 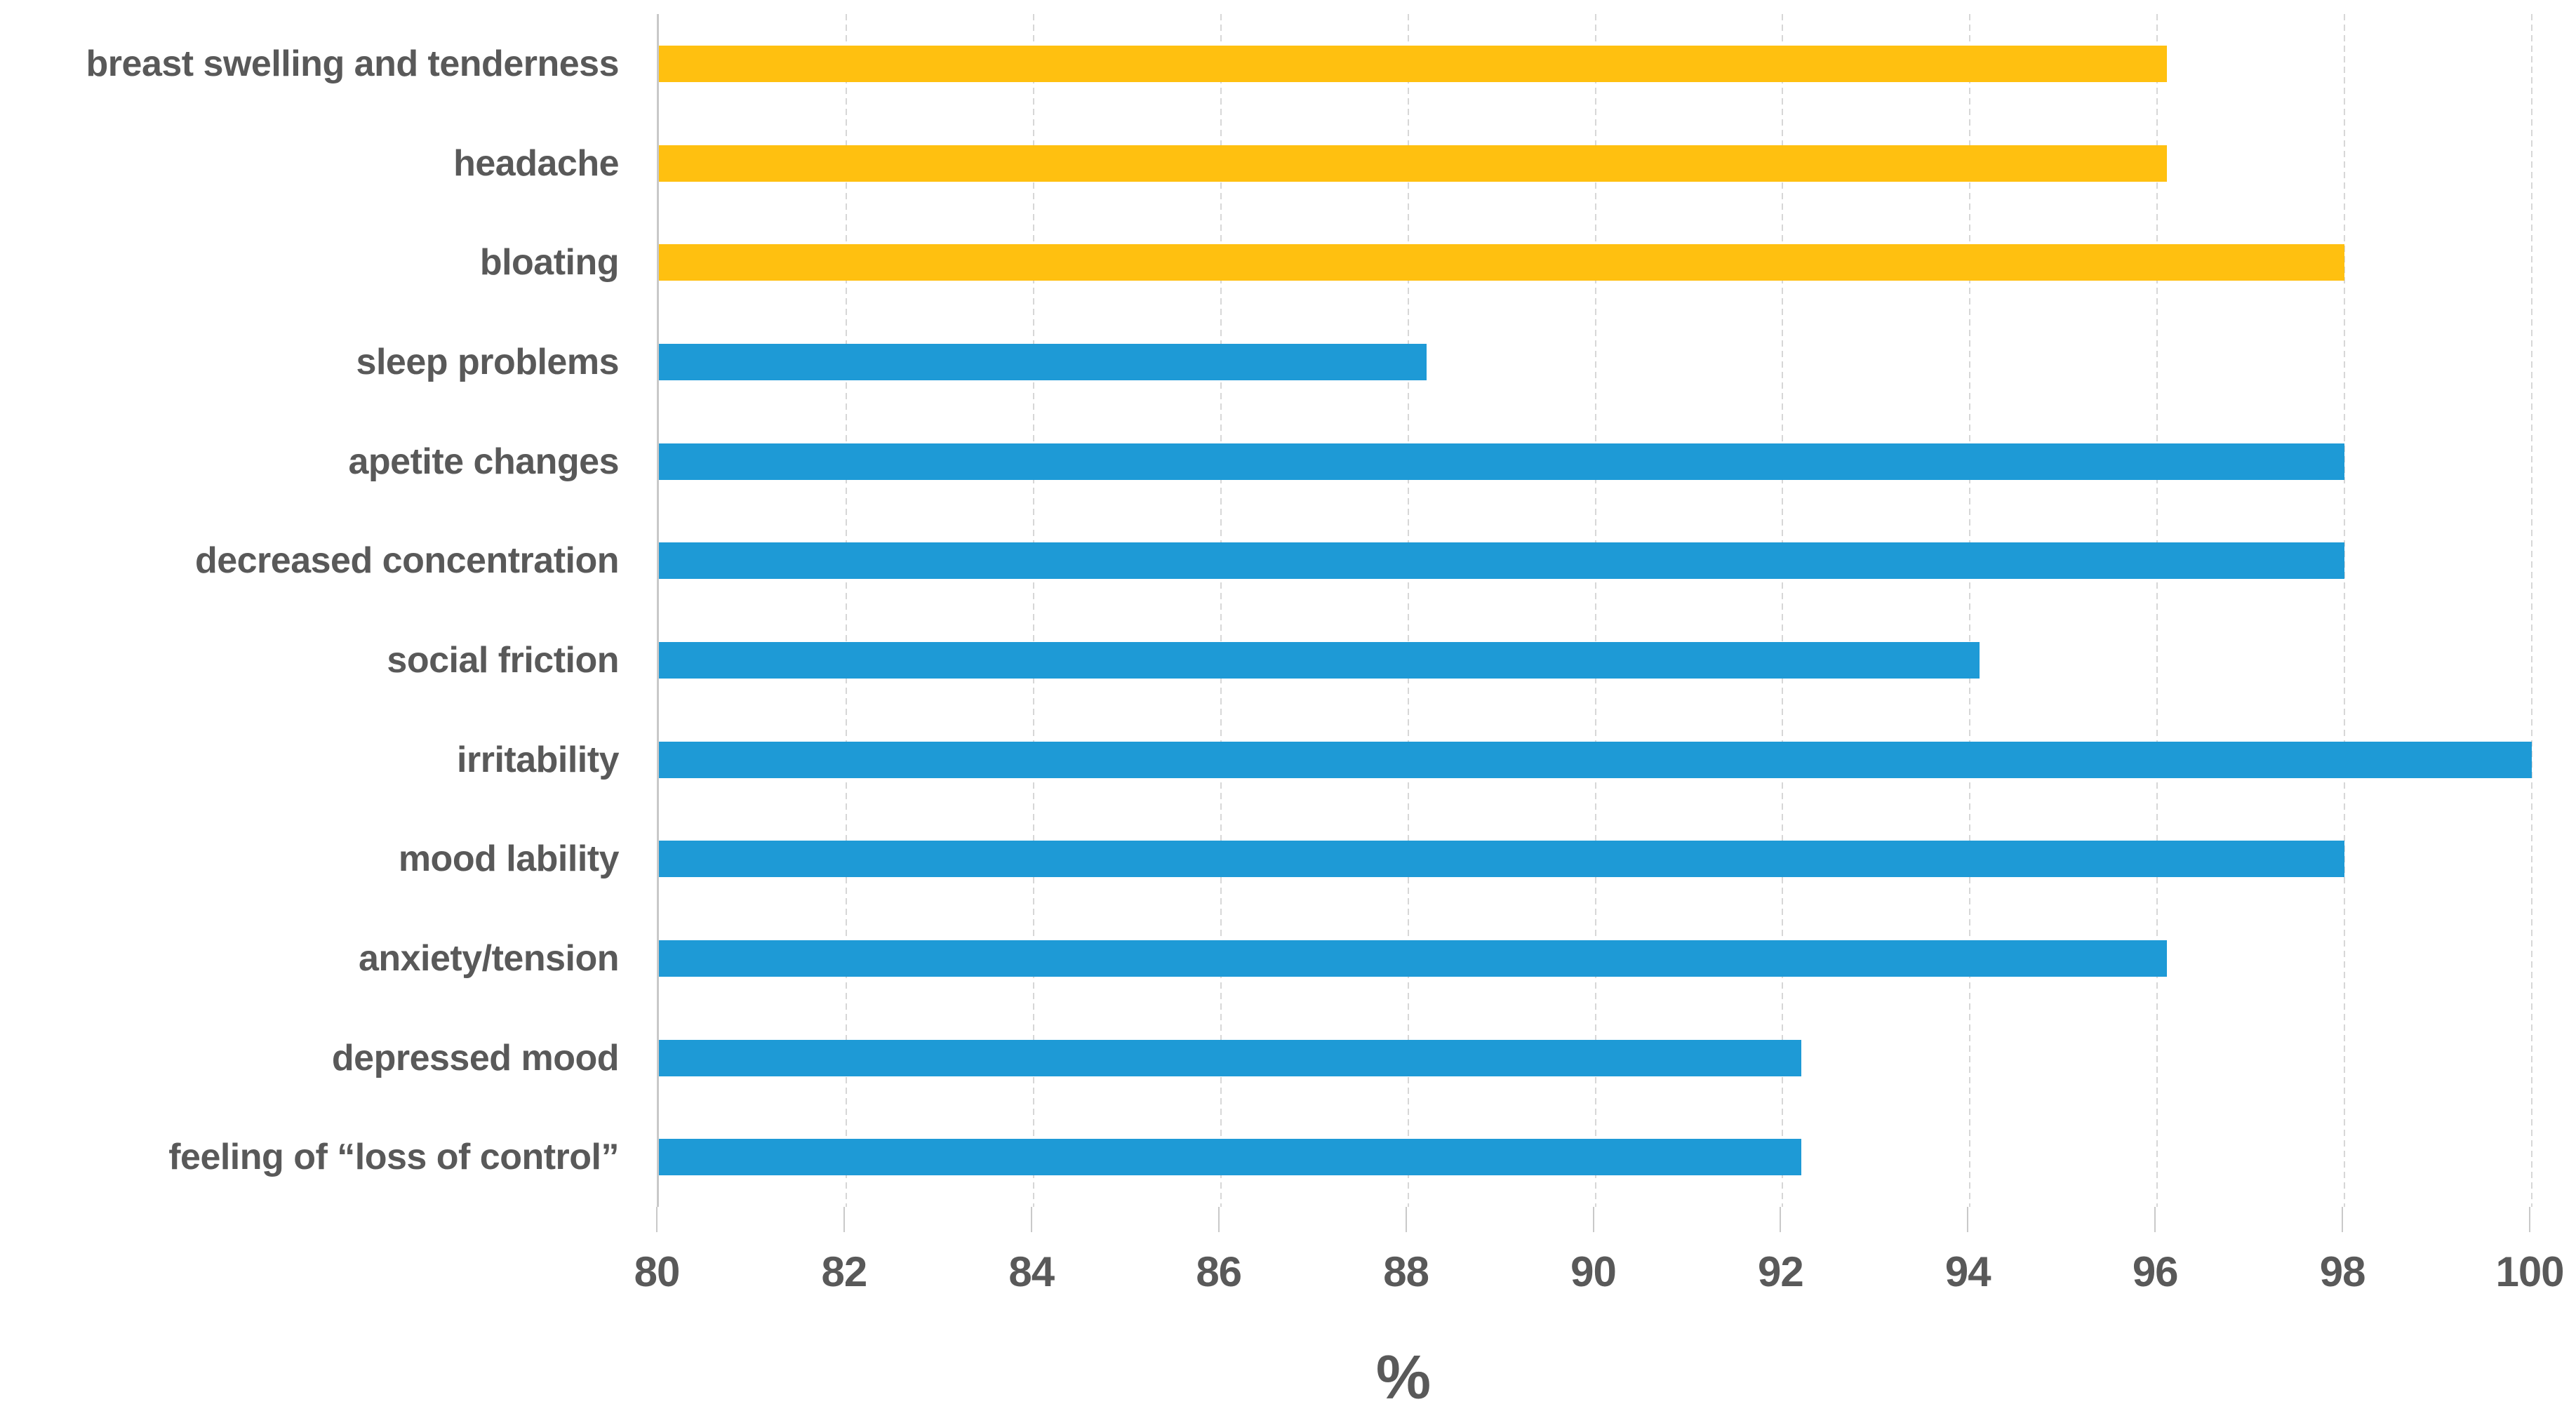 What do you see at coordinates (1031, 1271) in the screenshot?
I see `tick-label: 84` at bounding box center [1031, 1271].